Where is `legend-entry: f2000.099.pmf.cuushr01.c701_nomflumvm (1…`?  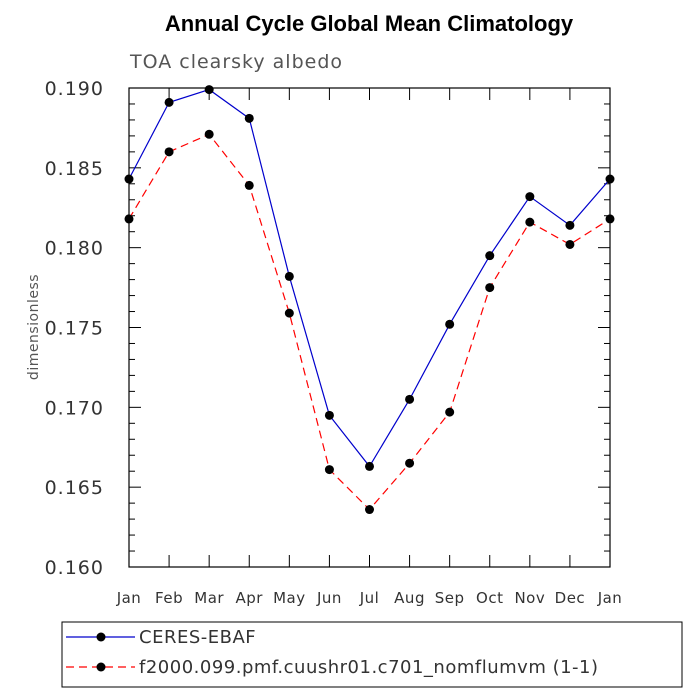
legend-entry: f2000.099.pmf.cuushr01.c701_nomflumvm (1… is located at coordinates (332, 667).